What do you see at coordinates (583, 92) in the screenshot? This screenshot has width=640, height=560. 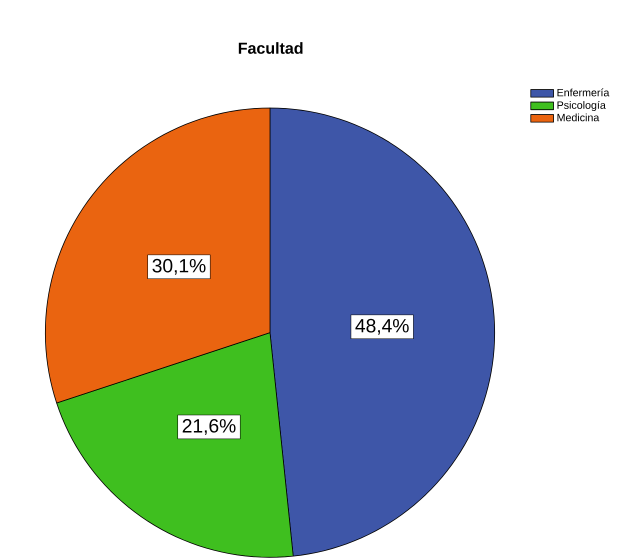 I see `legend-label: Enfermería` at bounding box center [583, 92].